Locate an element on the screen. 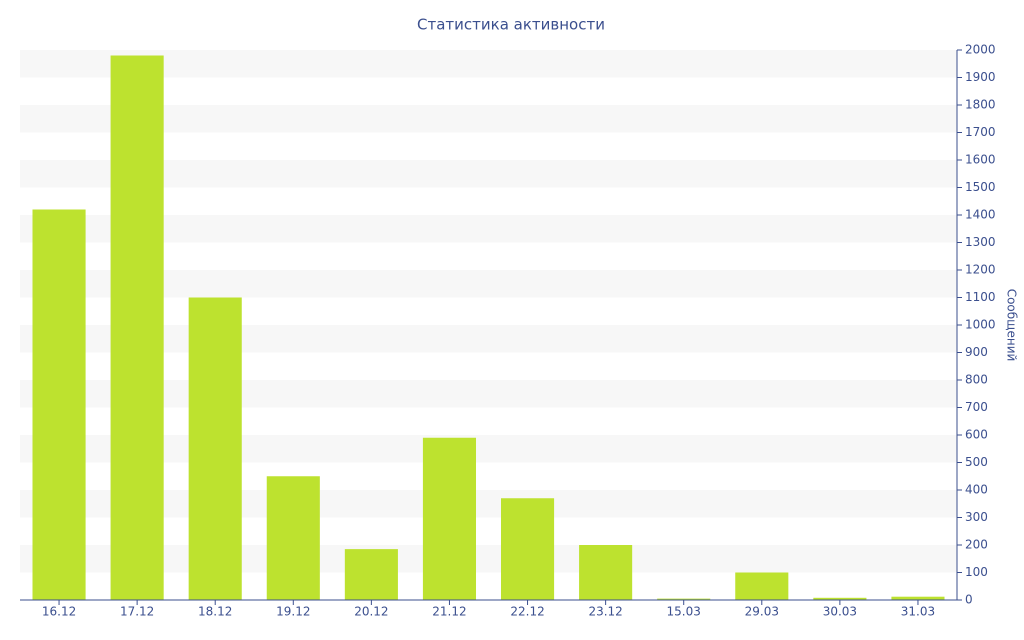 The width and height of the screenshot is (1024, 640). y-tick-label: 500 is located at coordinates (976, 462).